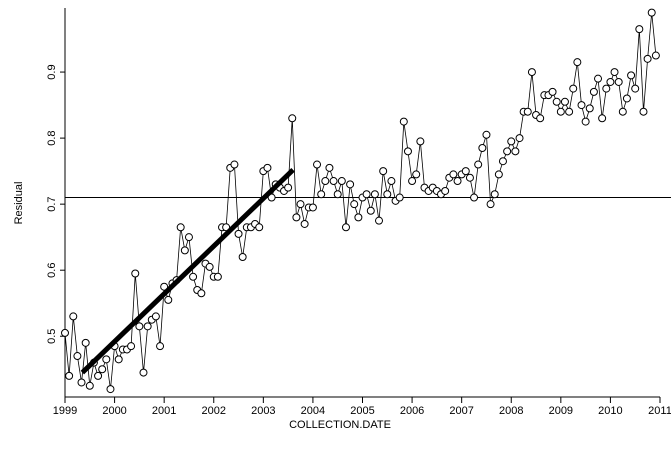 Image resolution: width=671 pixels, height=459 pixels. Describe the element at coordinates (19, 203) in the screenshot. I see `y-axis-label: Residual` at that location.